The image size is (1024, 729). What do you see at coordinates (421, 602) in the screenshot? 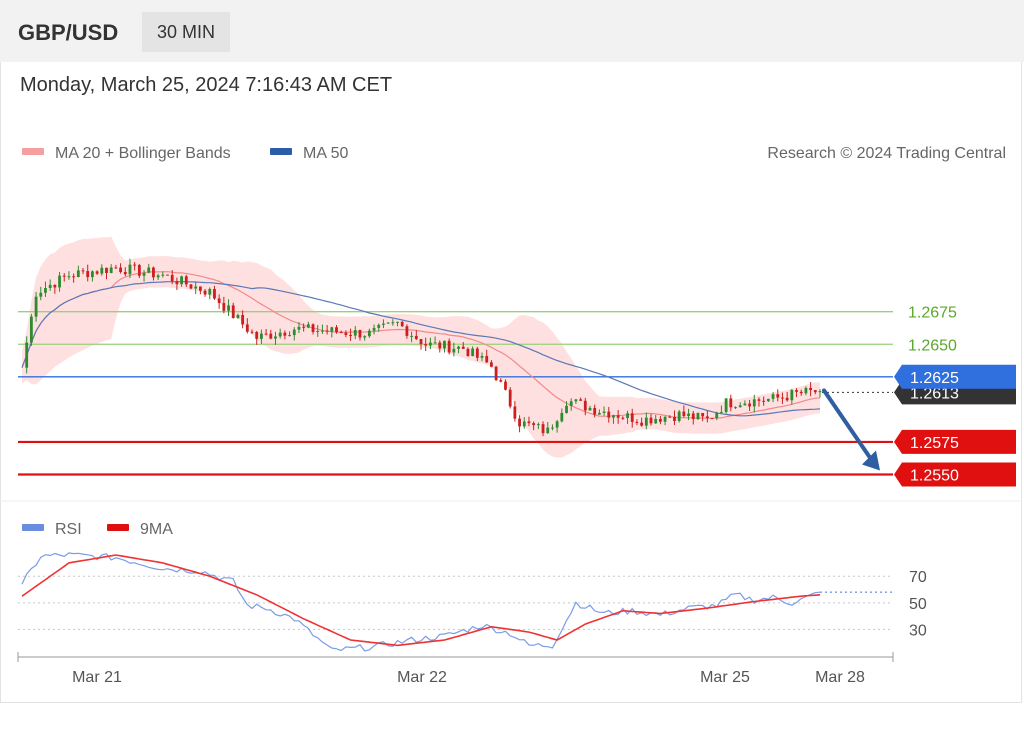
I see `rsi-line` at bounding box center [421, 602].